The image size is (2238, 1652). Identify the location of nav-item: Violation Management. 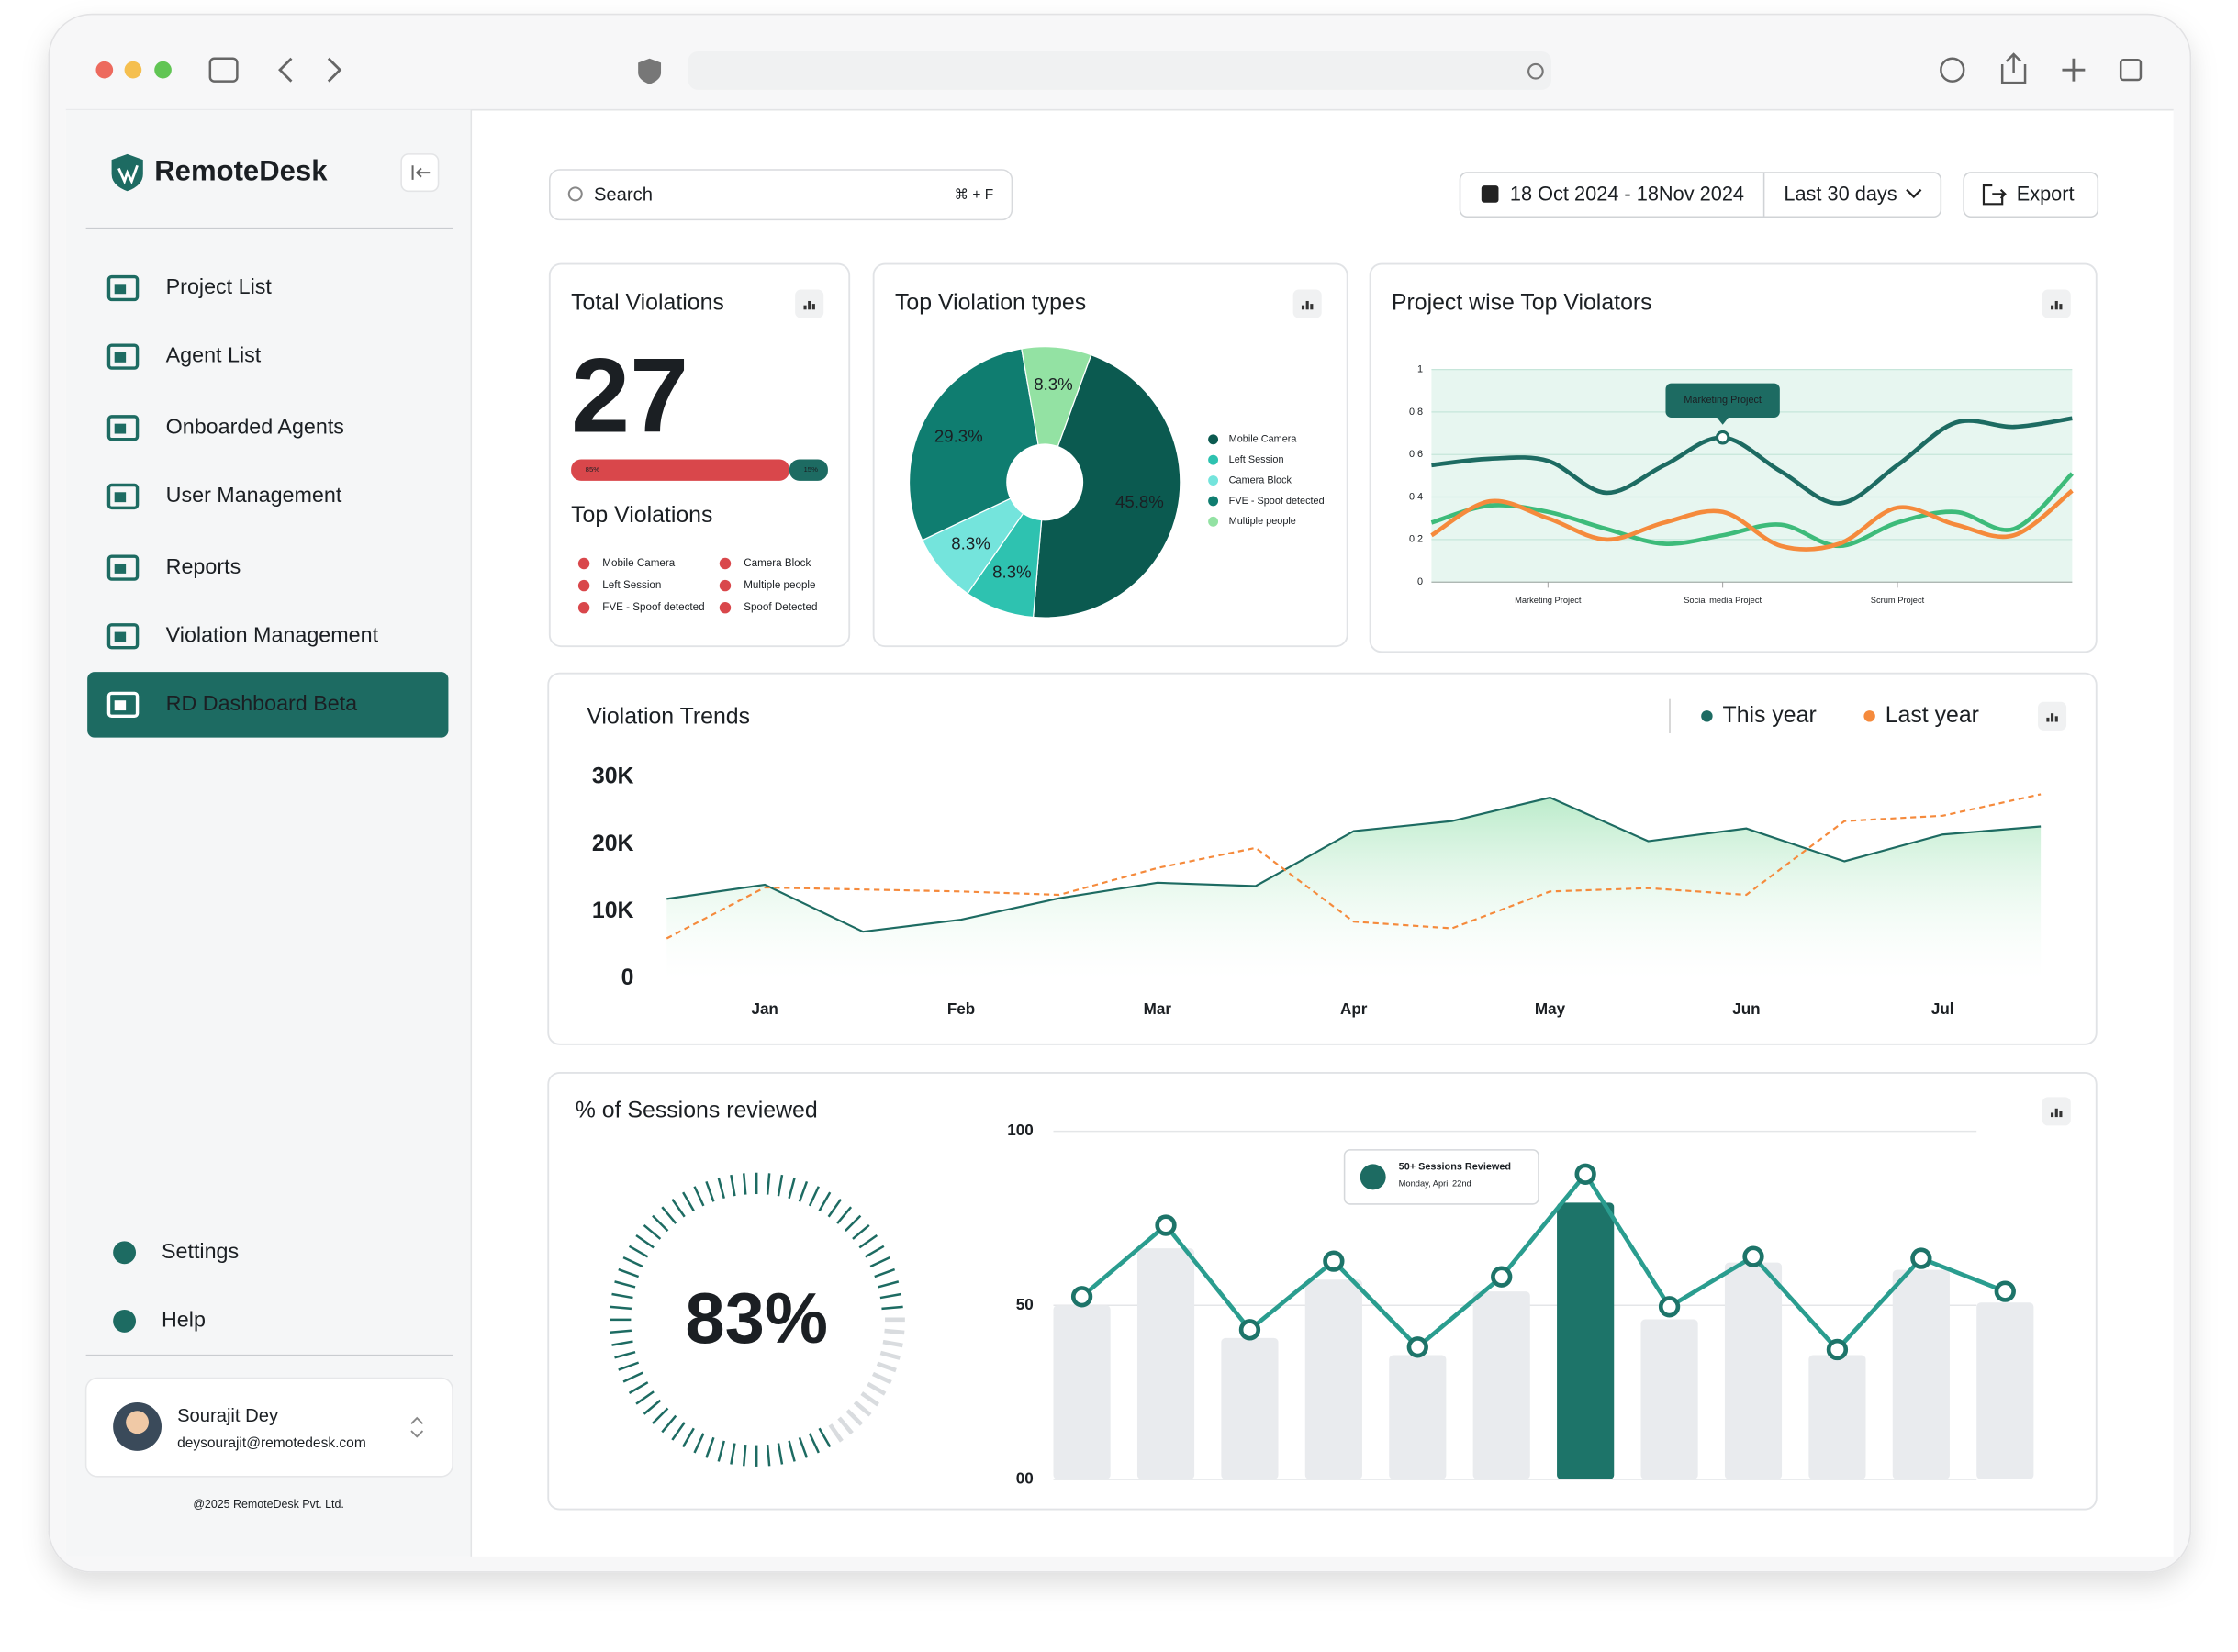
(272, 634).